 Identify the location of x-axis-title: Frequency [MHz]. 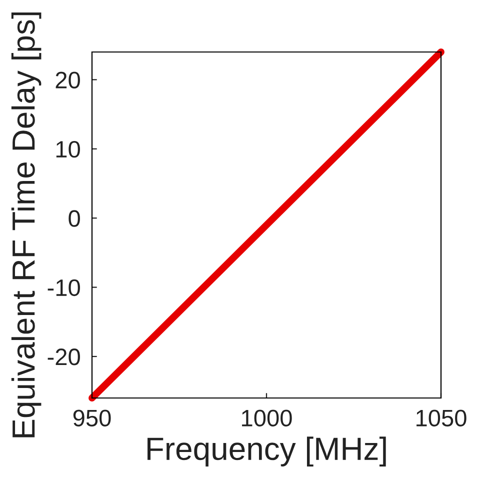
(267, 451).